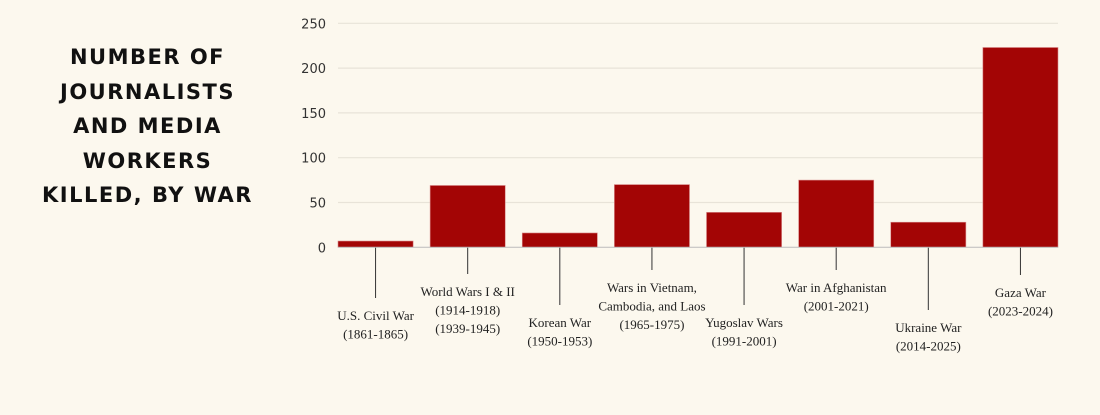 The image size is (1100, 415). I want to click on x-category-label: (1950-1953), so click(559, 341).